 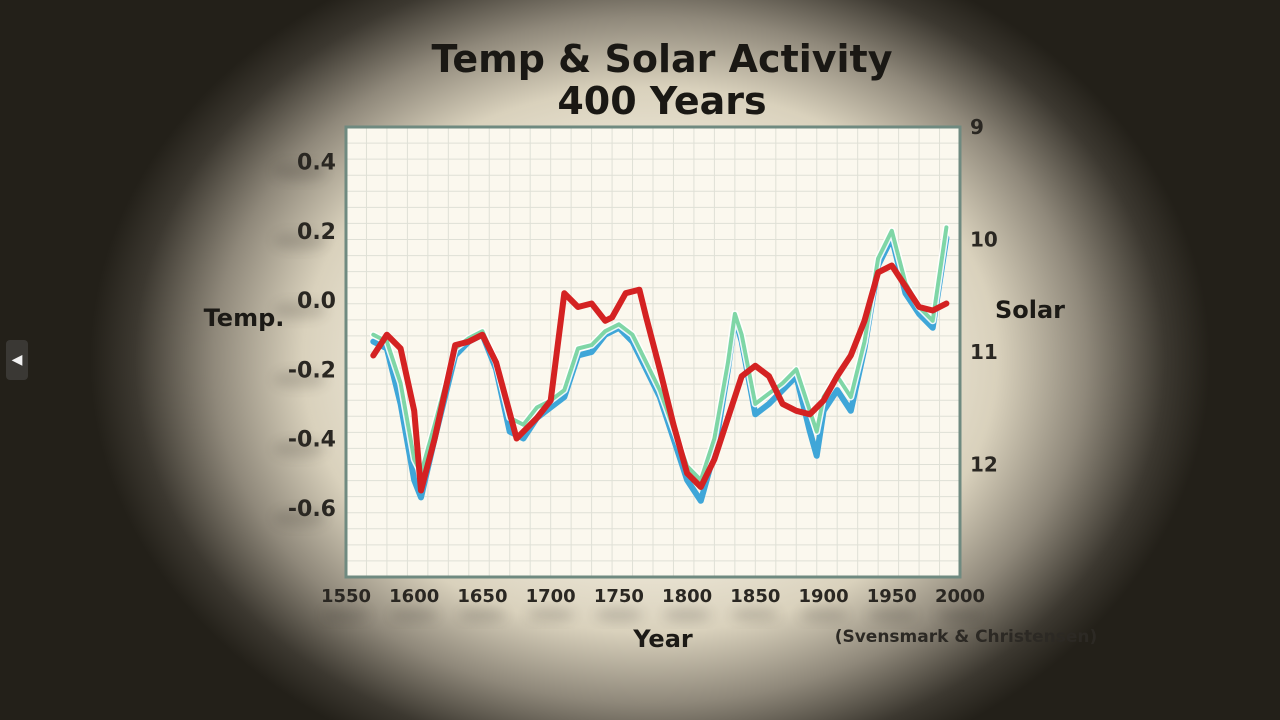 I want to click on y-axis-label-left: Temp., so click(x=244, y=318).